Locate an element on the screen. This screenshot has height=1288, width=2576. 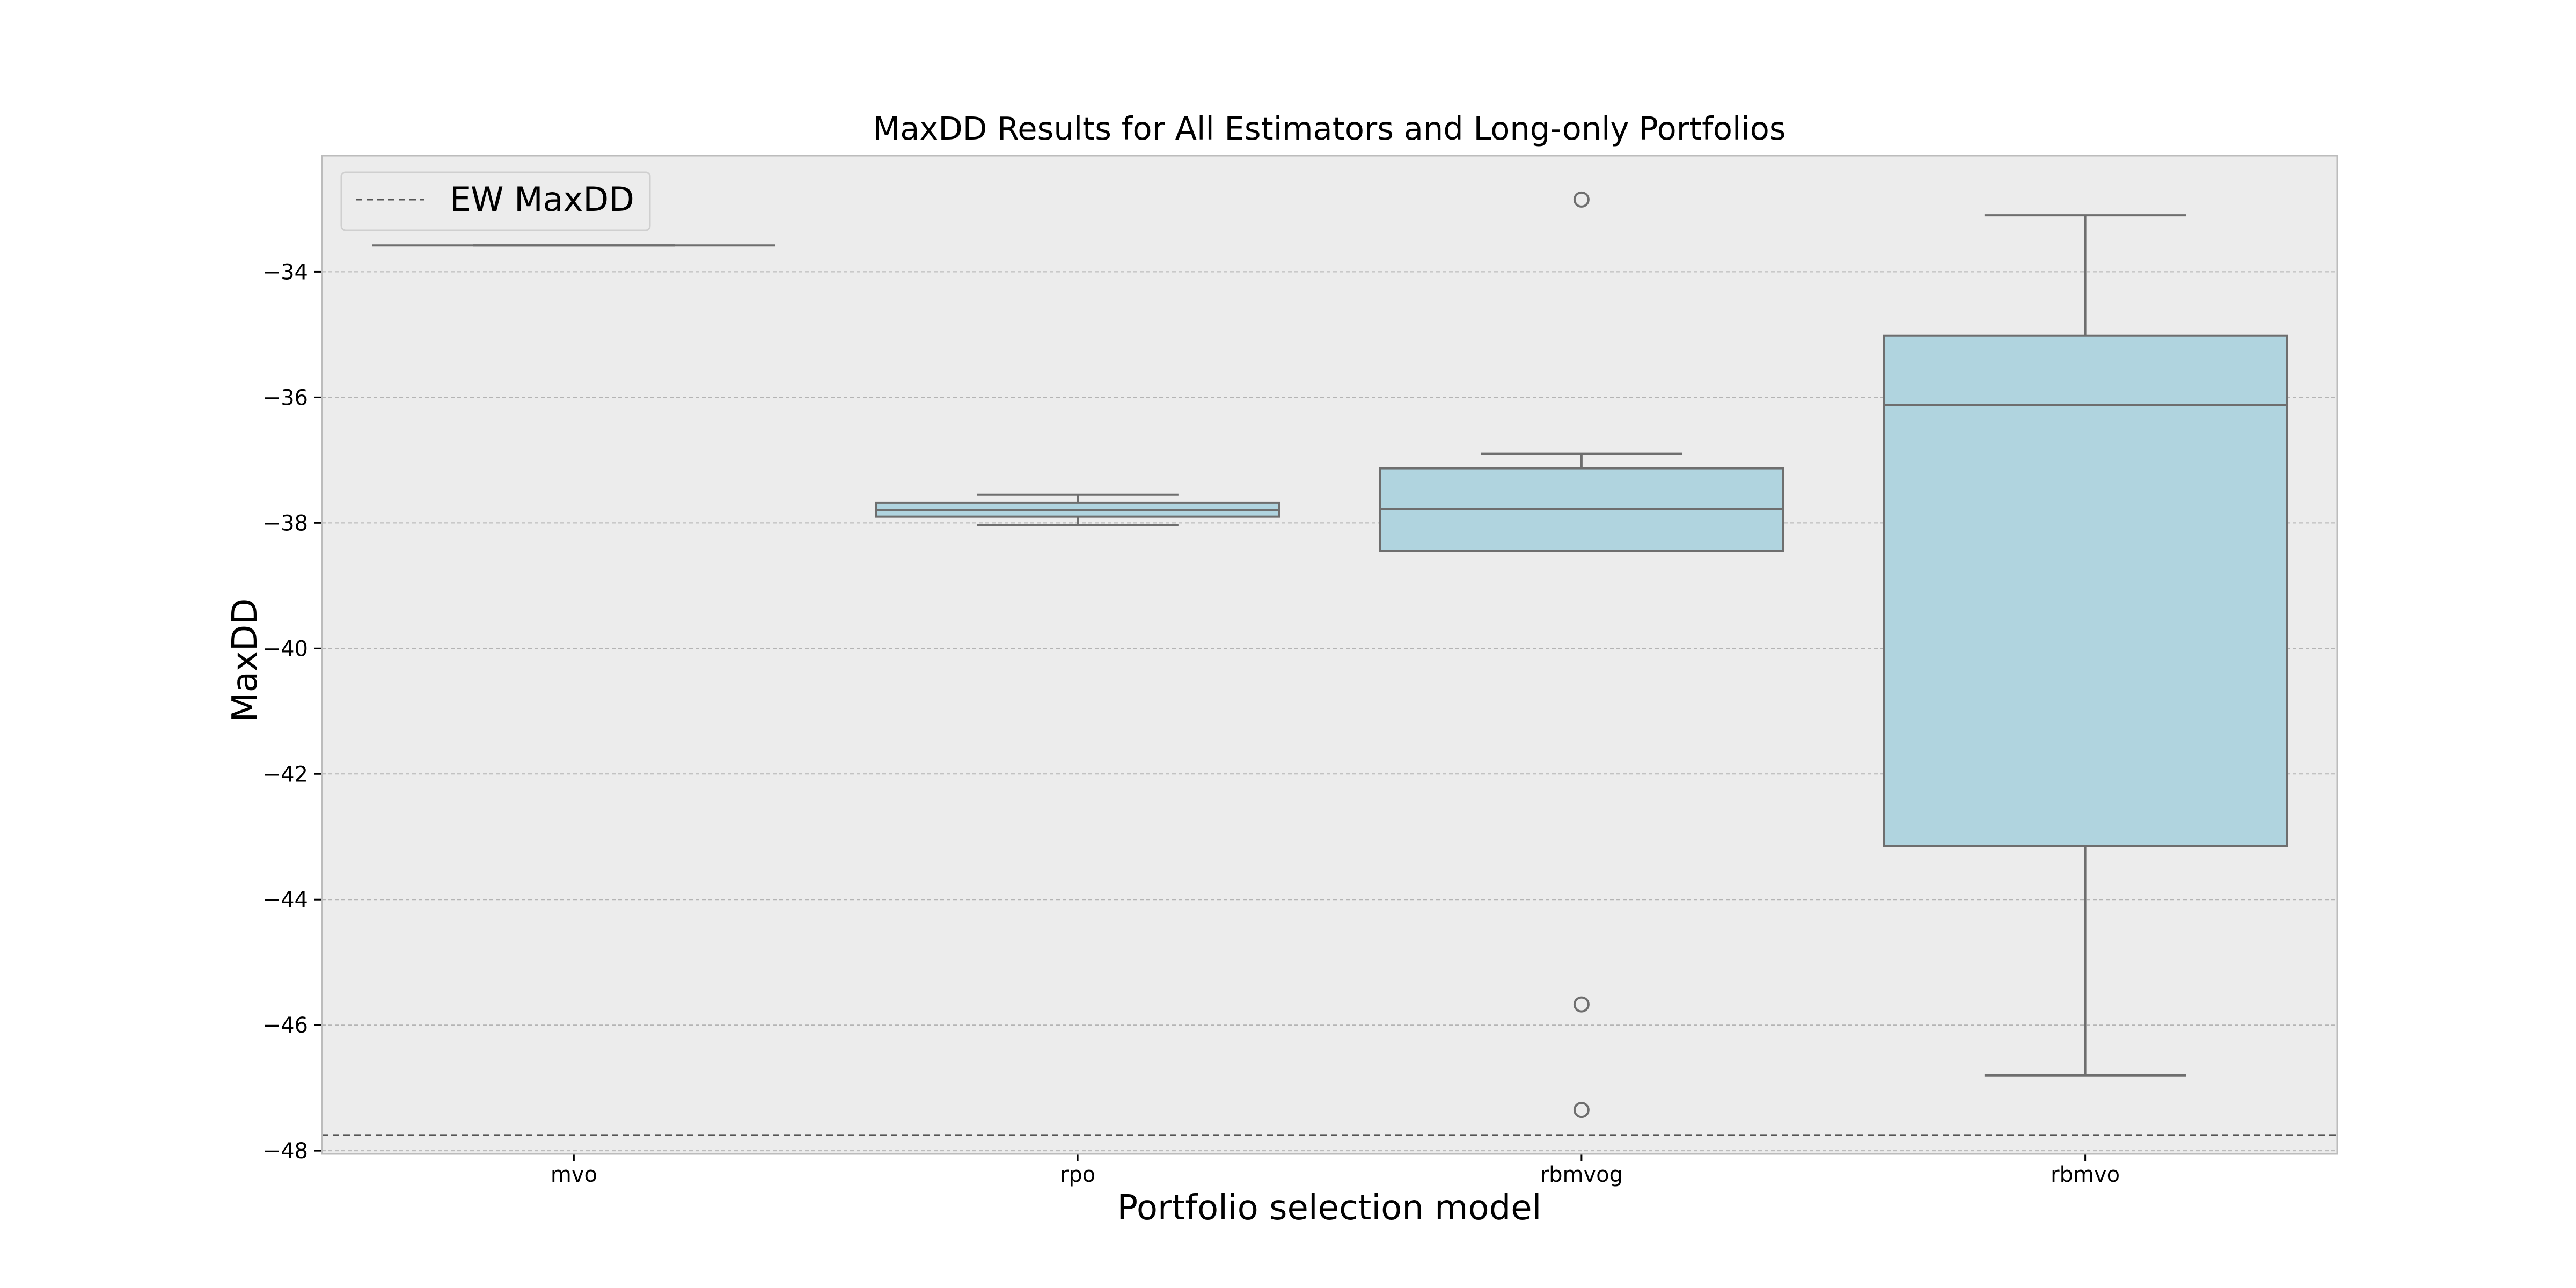
x-tick-label: rbmvo is located at coordinates (2085, 1174).